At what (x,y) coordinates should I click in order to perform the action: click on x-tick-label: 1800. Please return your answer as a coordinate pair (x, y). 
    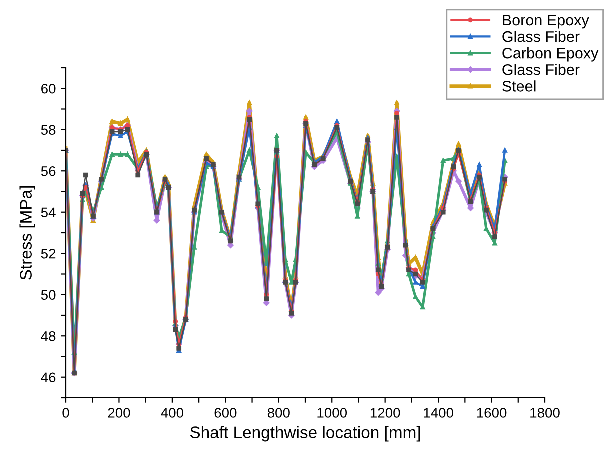
    Looking at the image, I should click on (545, 413).